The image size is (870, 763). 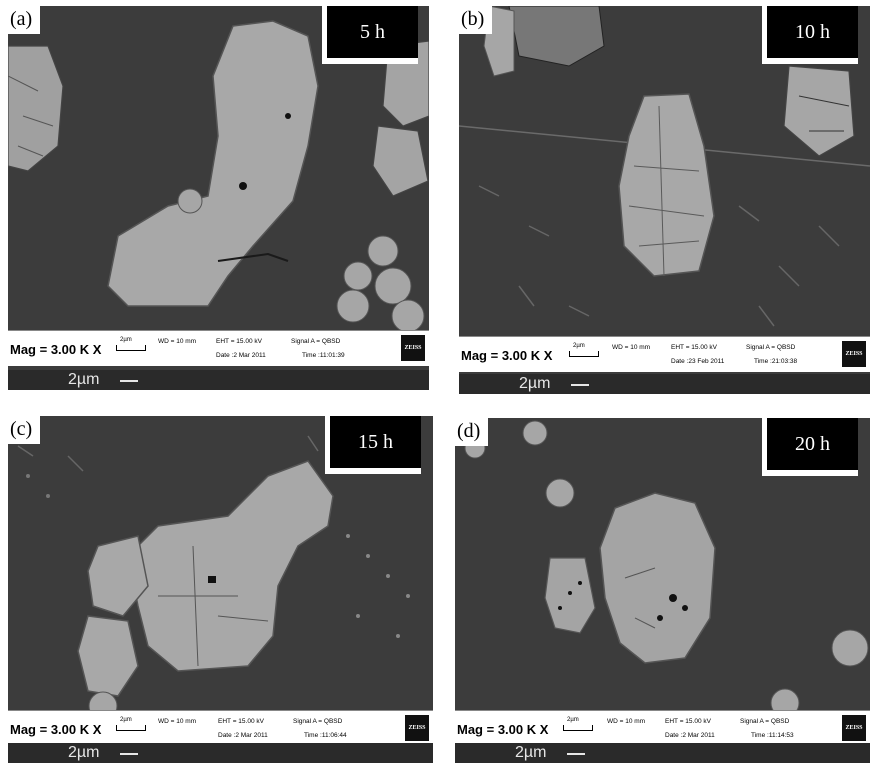 What do you see at coordinates (24, 20) in the screenshot?
I see `panel-label: (a)` at bounding box center [24, 20].